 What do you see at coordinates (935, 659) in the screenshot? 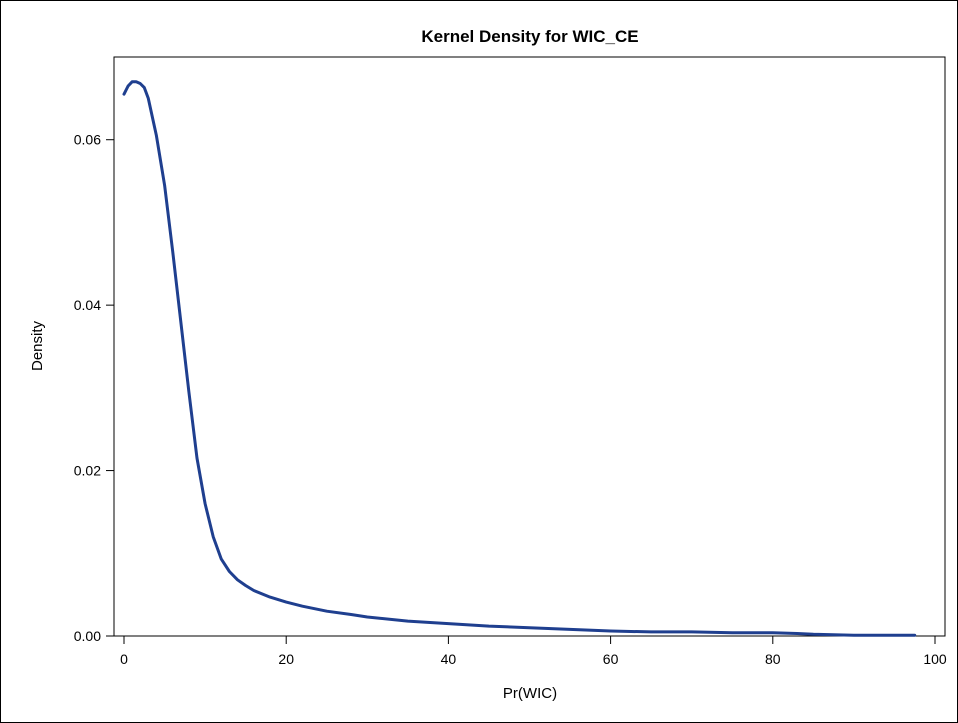
I see `x-tick-label: 100` at bounding box center [935, 659].